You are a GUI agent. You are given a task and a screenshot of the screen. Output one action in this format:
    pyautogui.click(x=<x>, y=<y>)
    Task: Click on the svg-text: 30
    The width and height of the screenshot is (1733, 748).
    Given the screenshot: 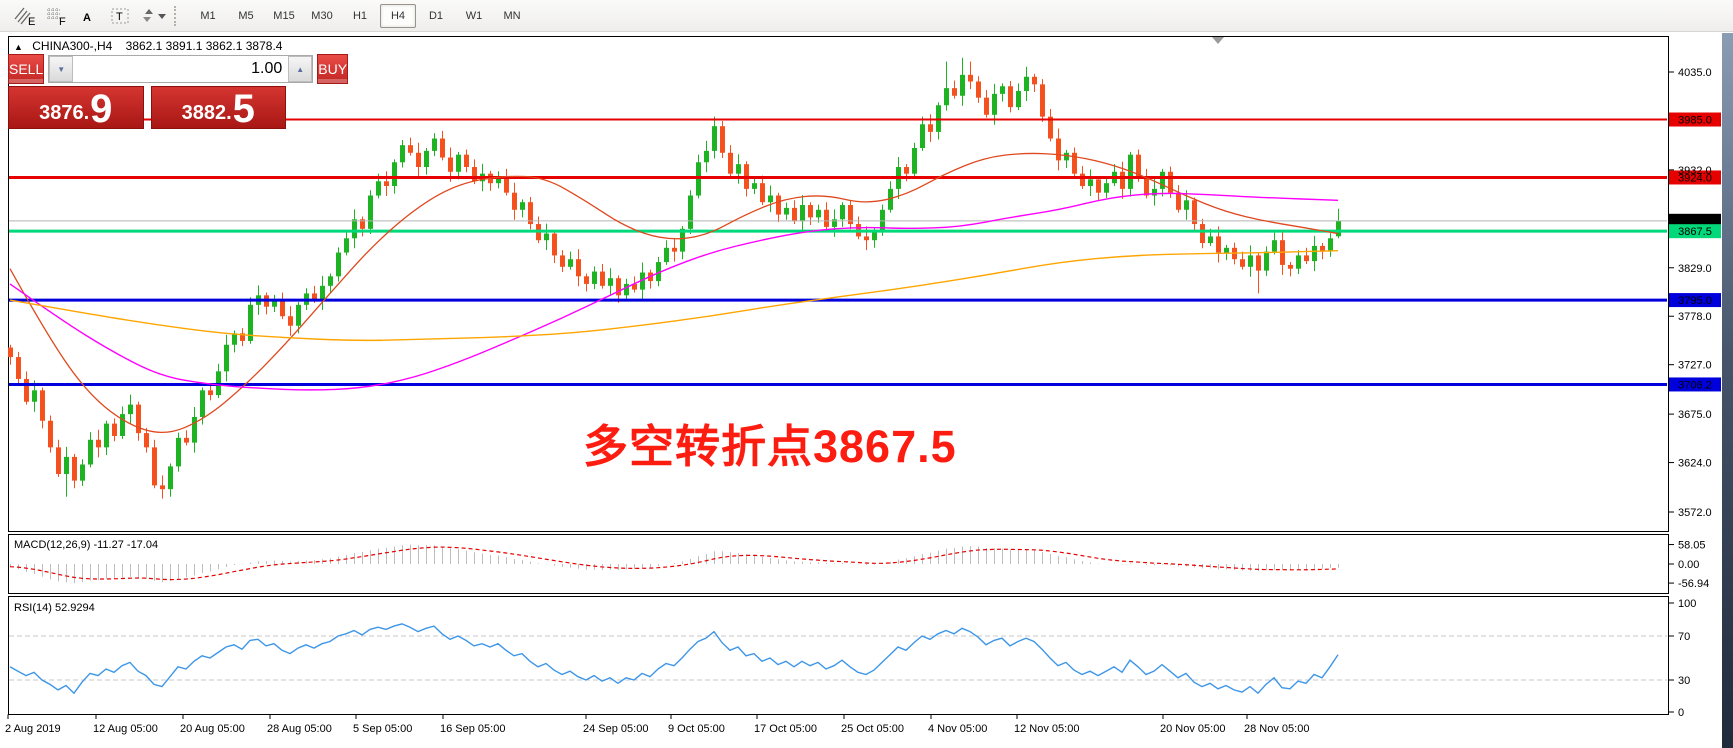 What is the action you would take?
    pyautogui.click(x=1684, y=681)
    